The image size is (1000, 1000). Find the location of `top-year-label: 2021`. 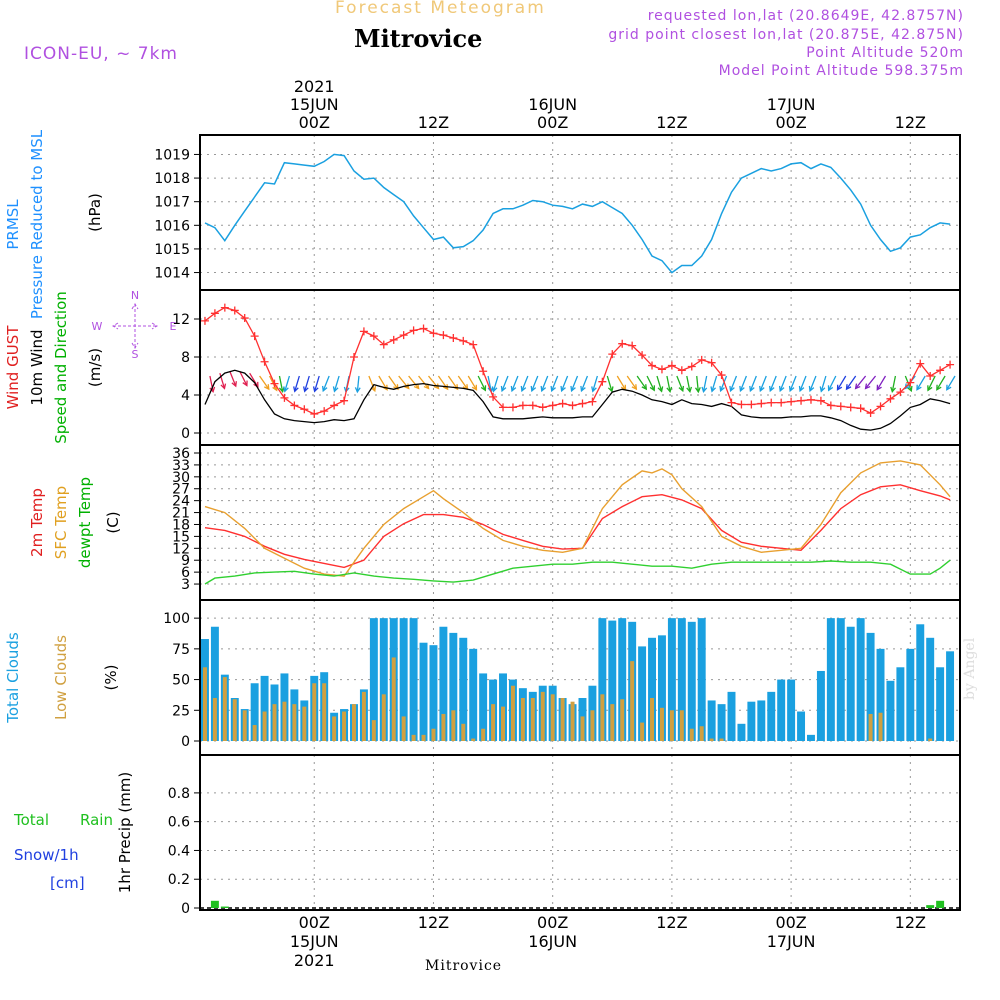

top-year-label: 2021 is located at coordinates (314, 86).